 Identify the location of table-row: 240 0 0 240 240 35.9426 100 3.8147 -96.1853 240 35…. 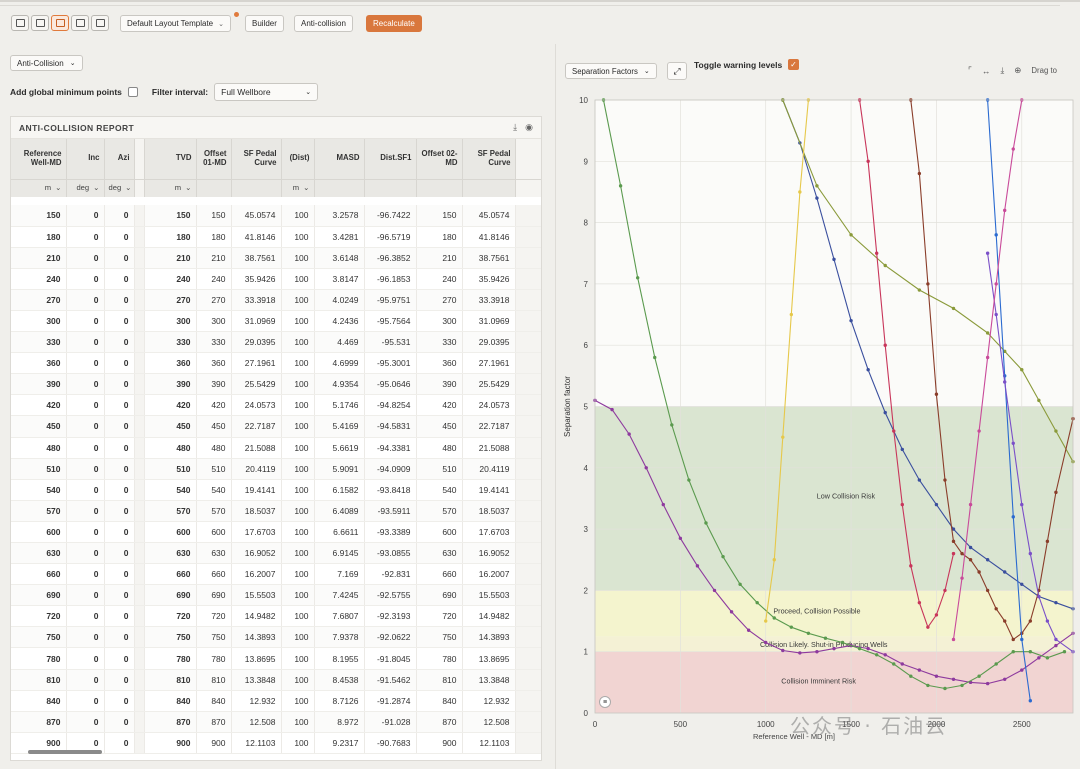
(276, 279).